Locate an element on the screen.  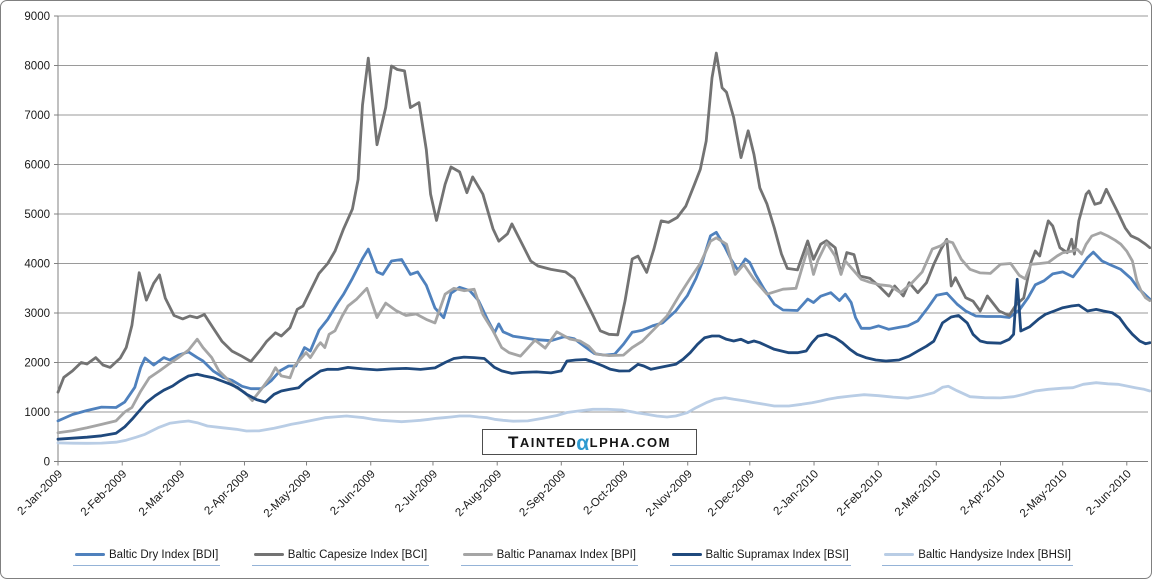
svg-text: 9000 is located at coordinates (37, 17).